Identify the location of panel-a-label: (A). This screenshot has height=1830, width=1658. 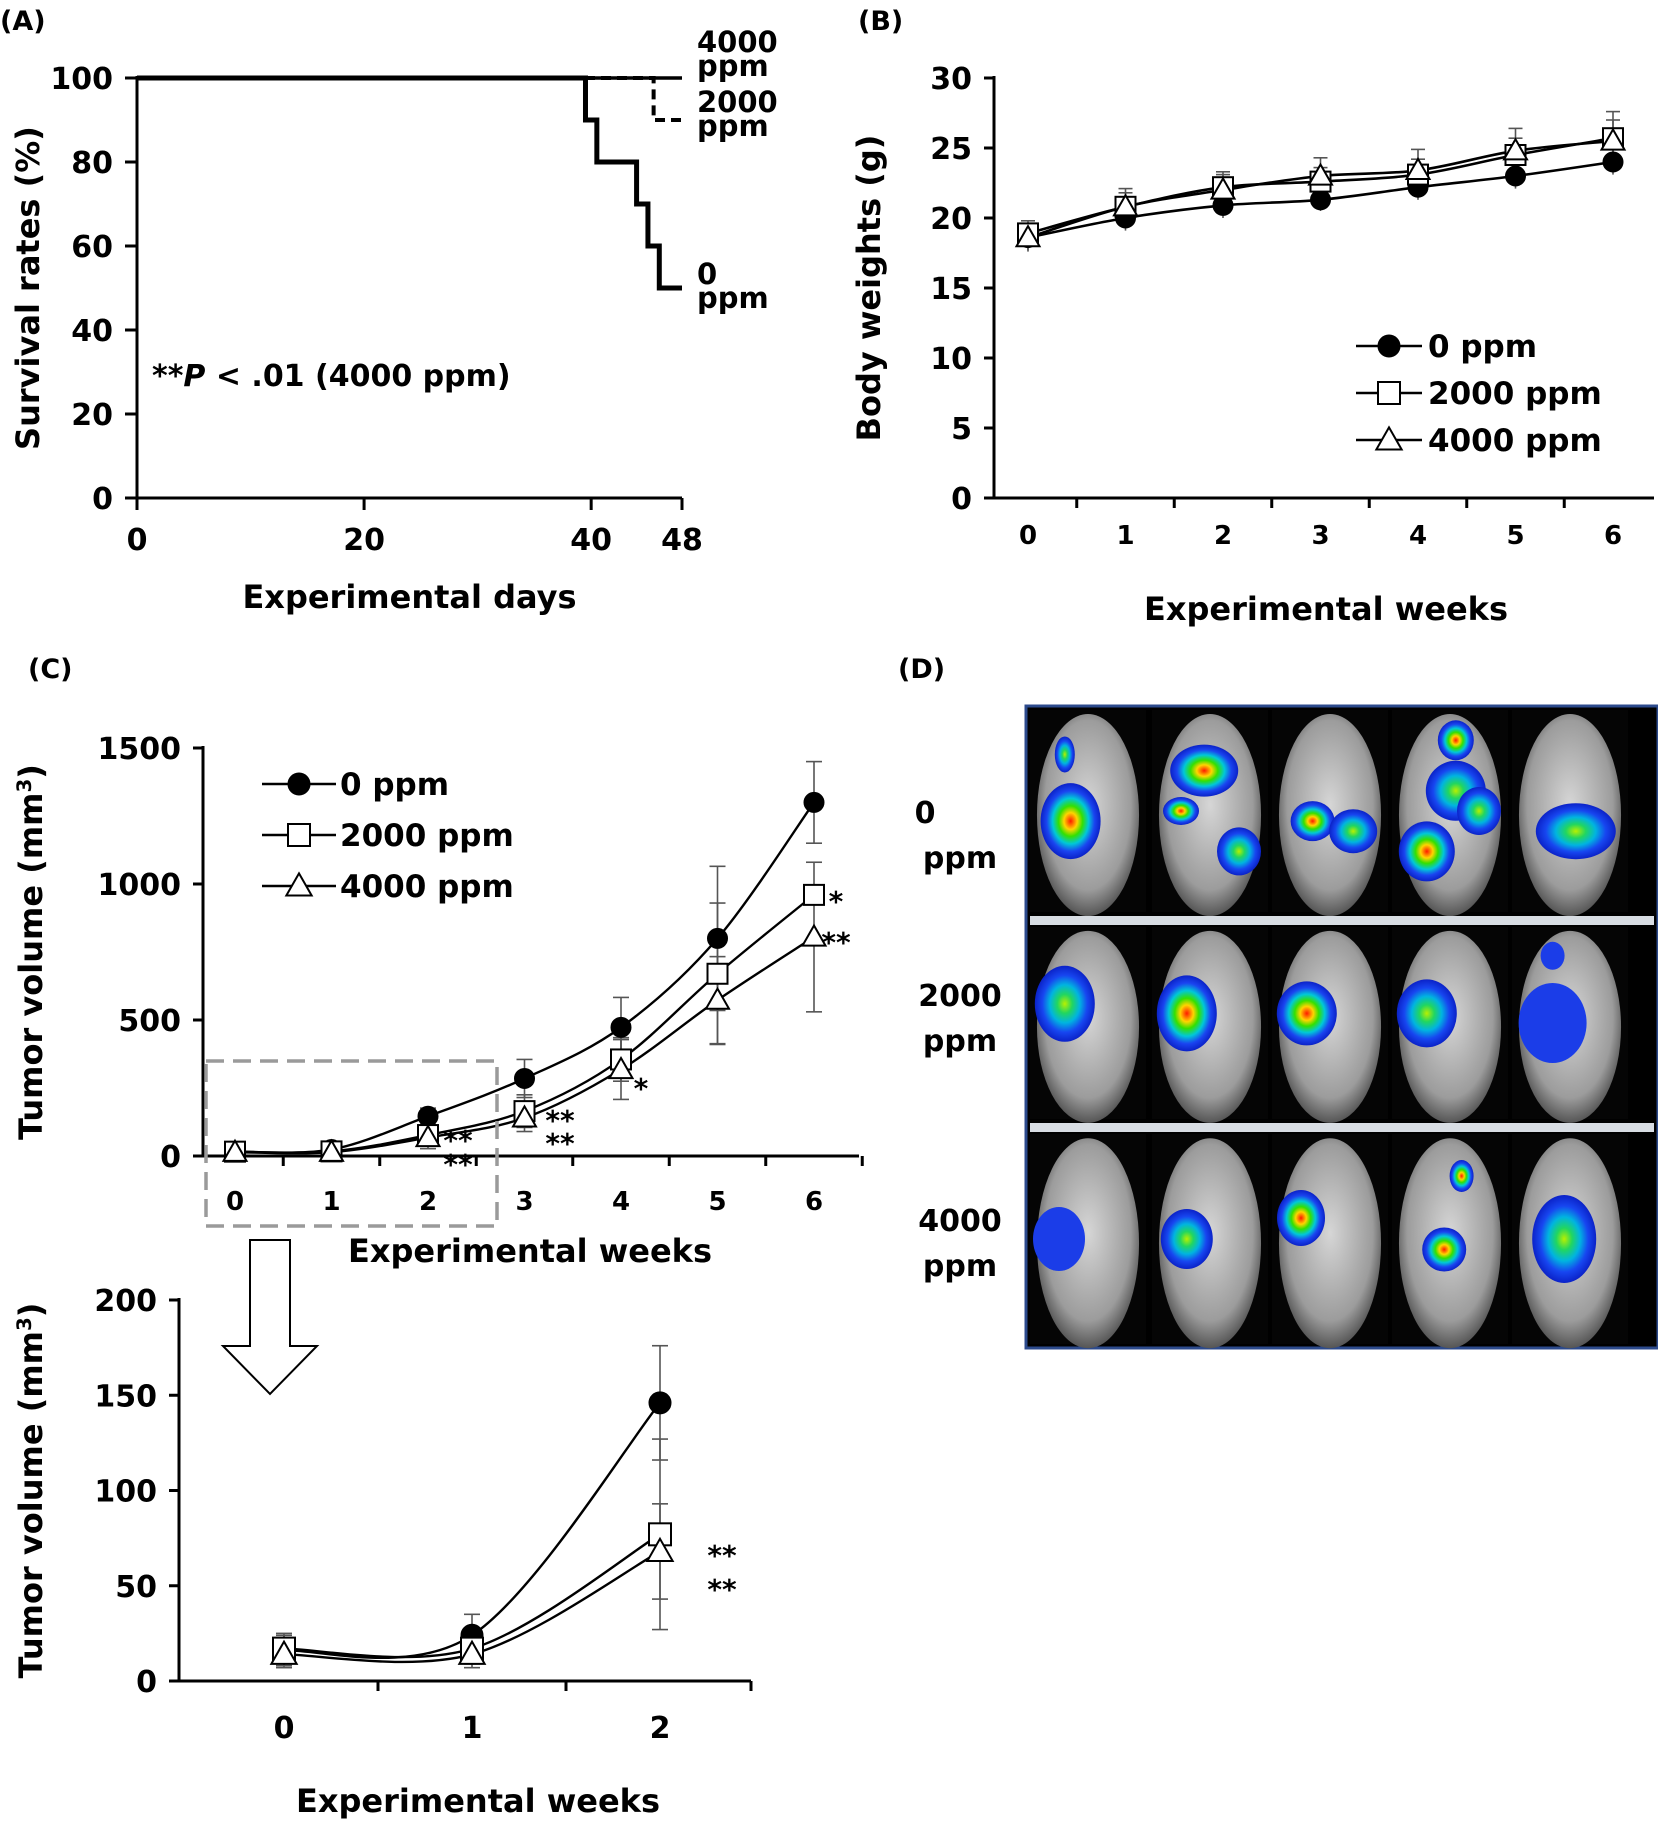
(23, 21).